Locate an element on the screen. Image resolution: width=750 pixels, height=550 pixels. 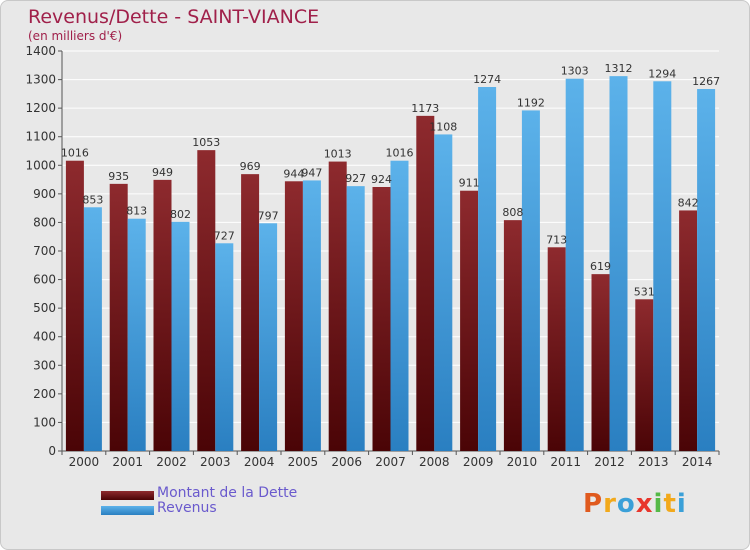
data-label: 853 is located at coordinates (92, 199).